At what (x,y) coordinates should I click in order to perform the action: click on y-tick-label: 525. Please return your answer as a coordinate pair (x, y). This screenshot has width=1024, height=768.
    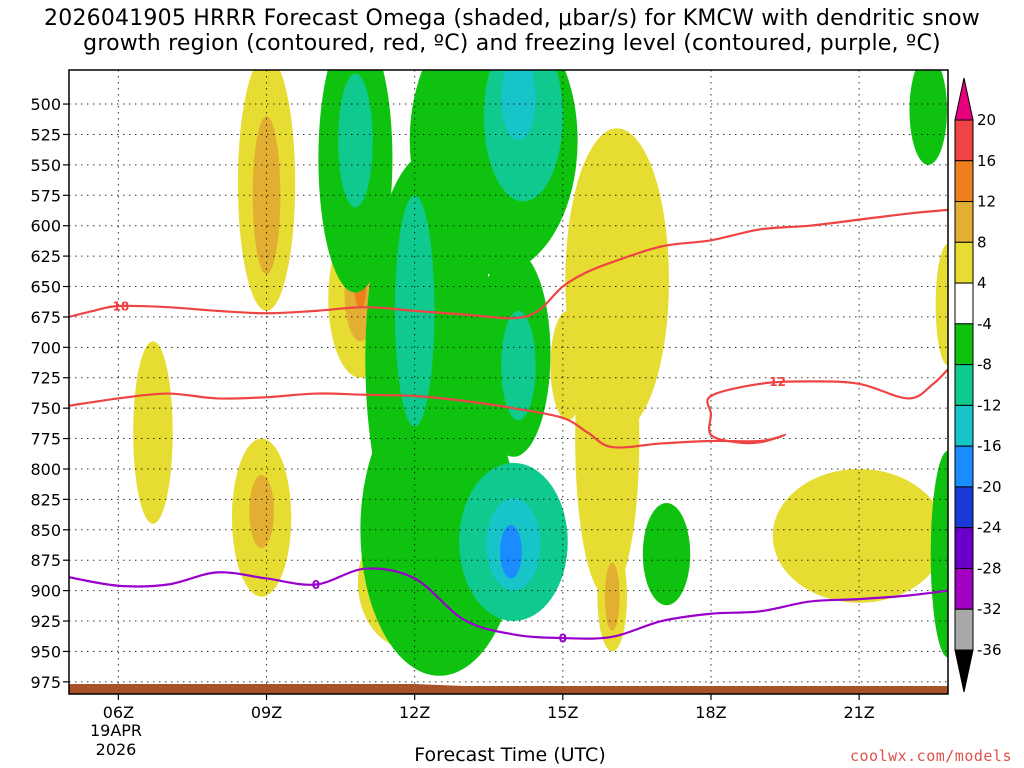
    Looking at the image, I should click on (45, 134).